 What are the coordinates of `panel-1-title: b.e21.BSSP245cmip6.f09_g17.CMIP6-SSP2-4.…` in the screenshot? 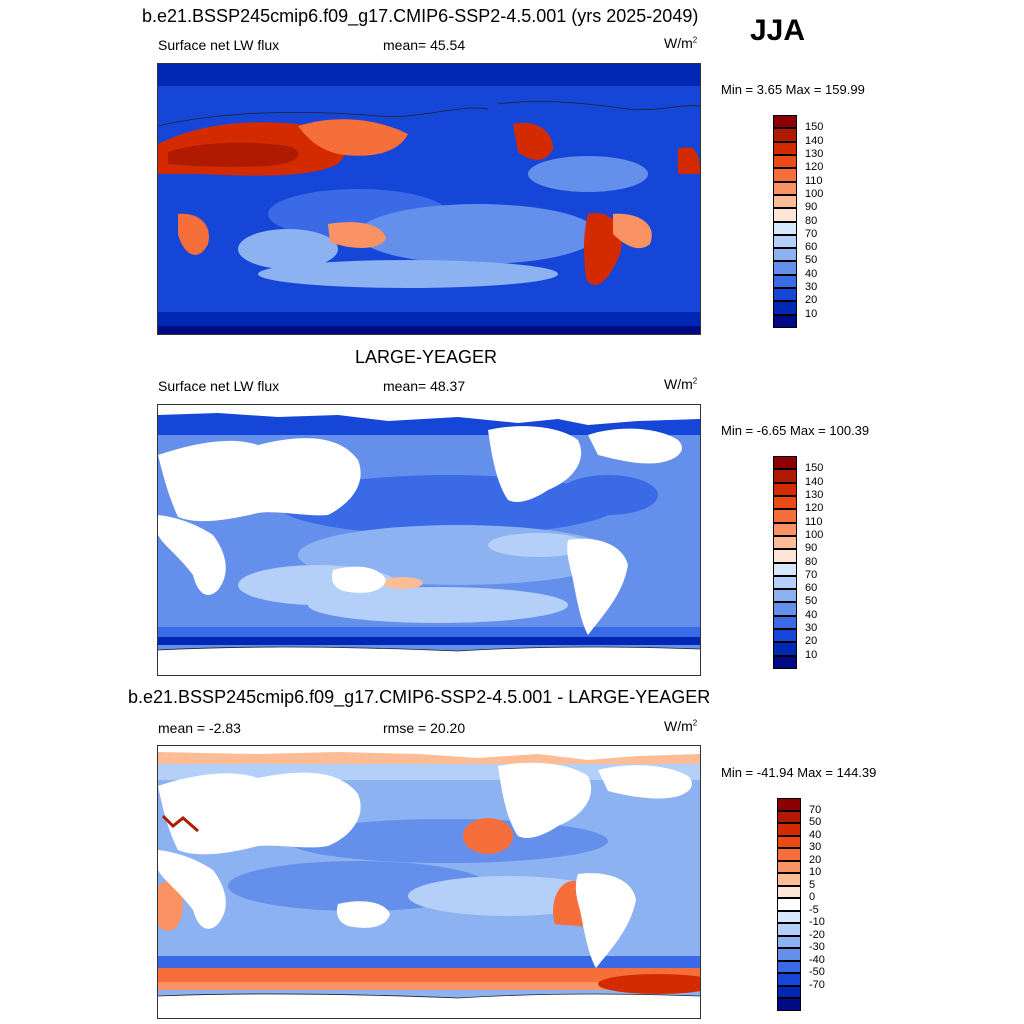 It's located at (420, 16).